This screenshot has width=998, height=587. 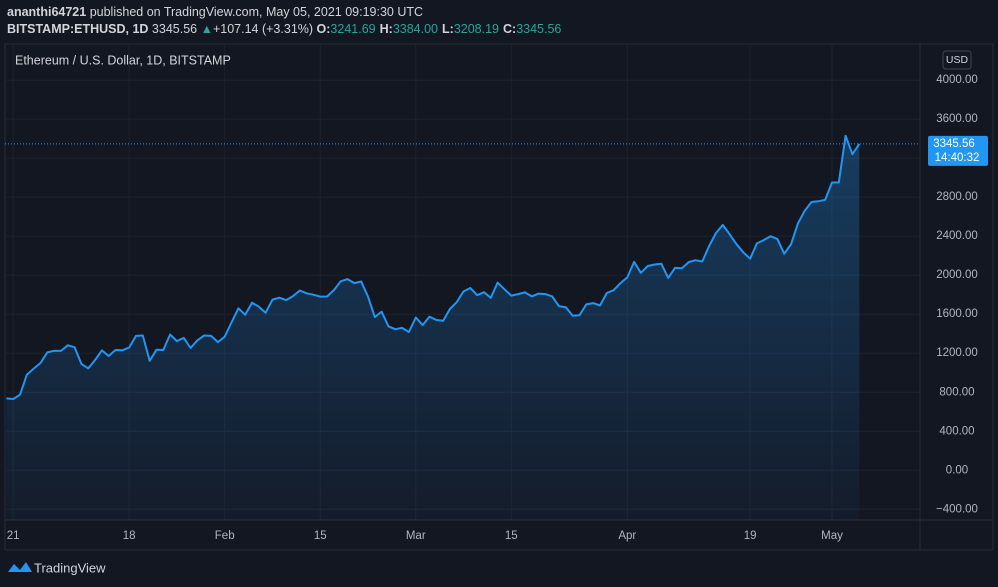 I want to click on y-tick-label: 2800.00, so click(x=957, y=197).